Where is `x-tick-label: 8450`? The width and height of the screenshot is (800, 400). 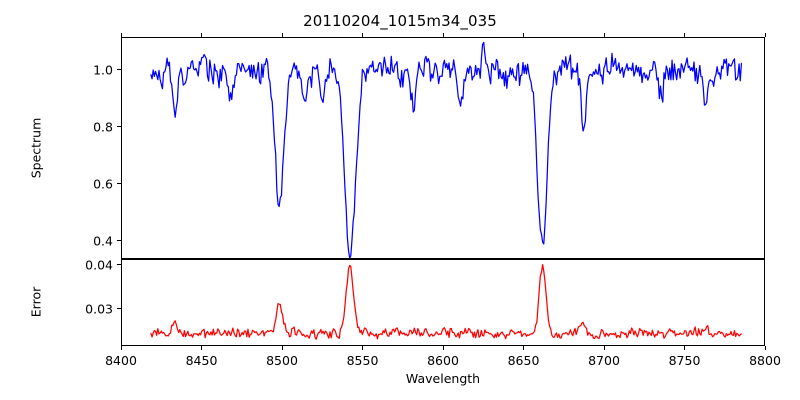 x-tick-label: 8450 is located at coordinates (201, 360).